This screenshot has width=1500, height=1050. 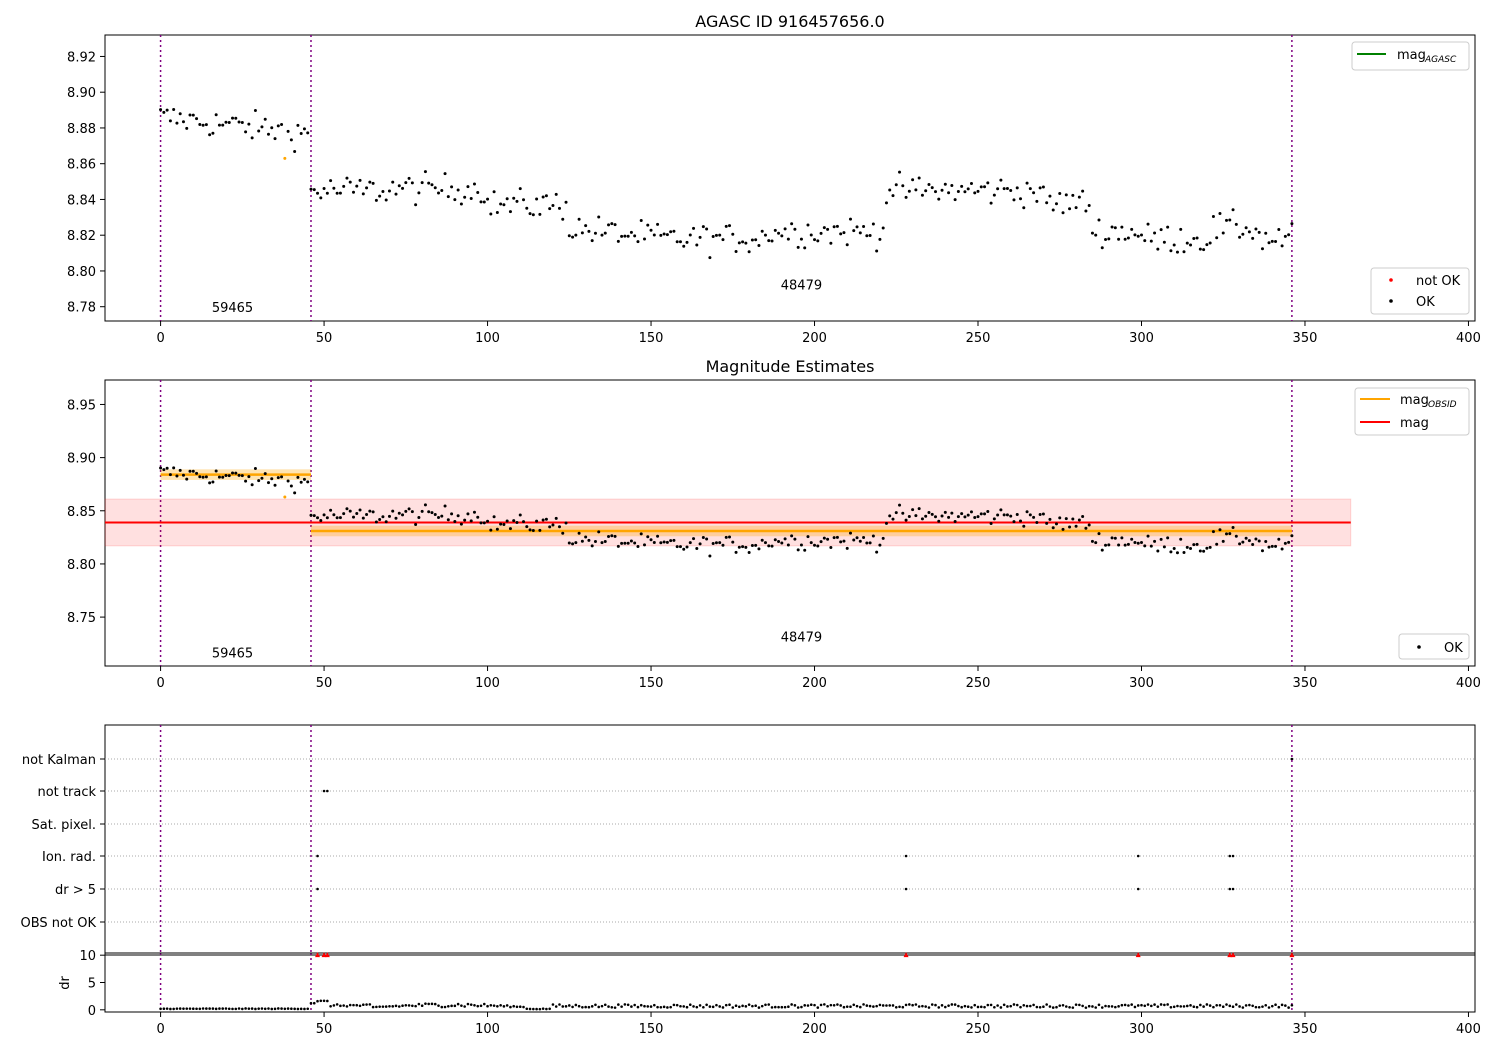 I want to click on legend-box, so click(x=1420, y=291).